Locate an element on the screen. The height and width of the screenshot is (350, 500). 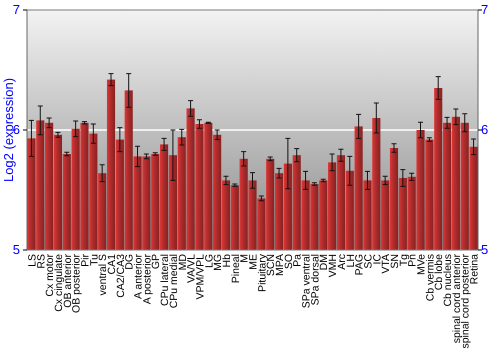
x-tick-label: VPM/VPL is located at coordinates (200, 277).